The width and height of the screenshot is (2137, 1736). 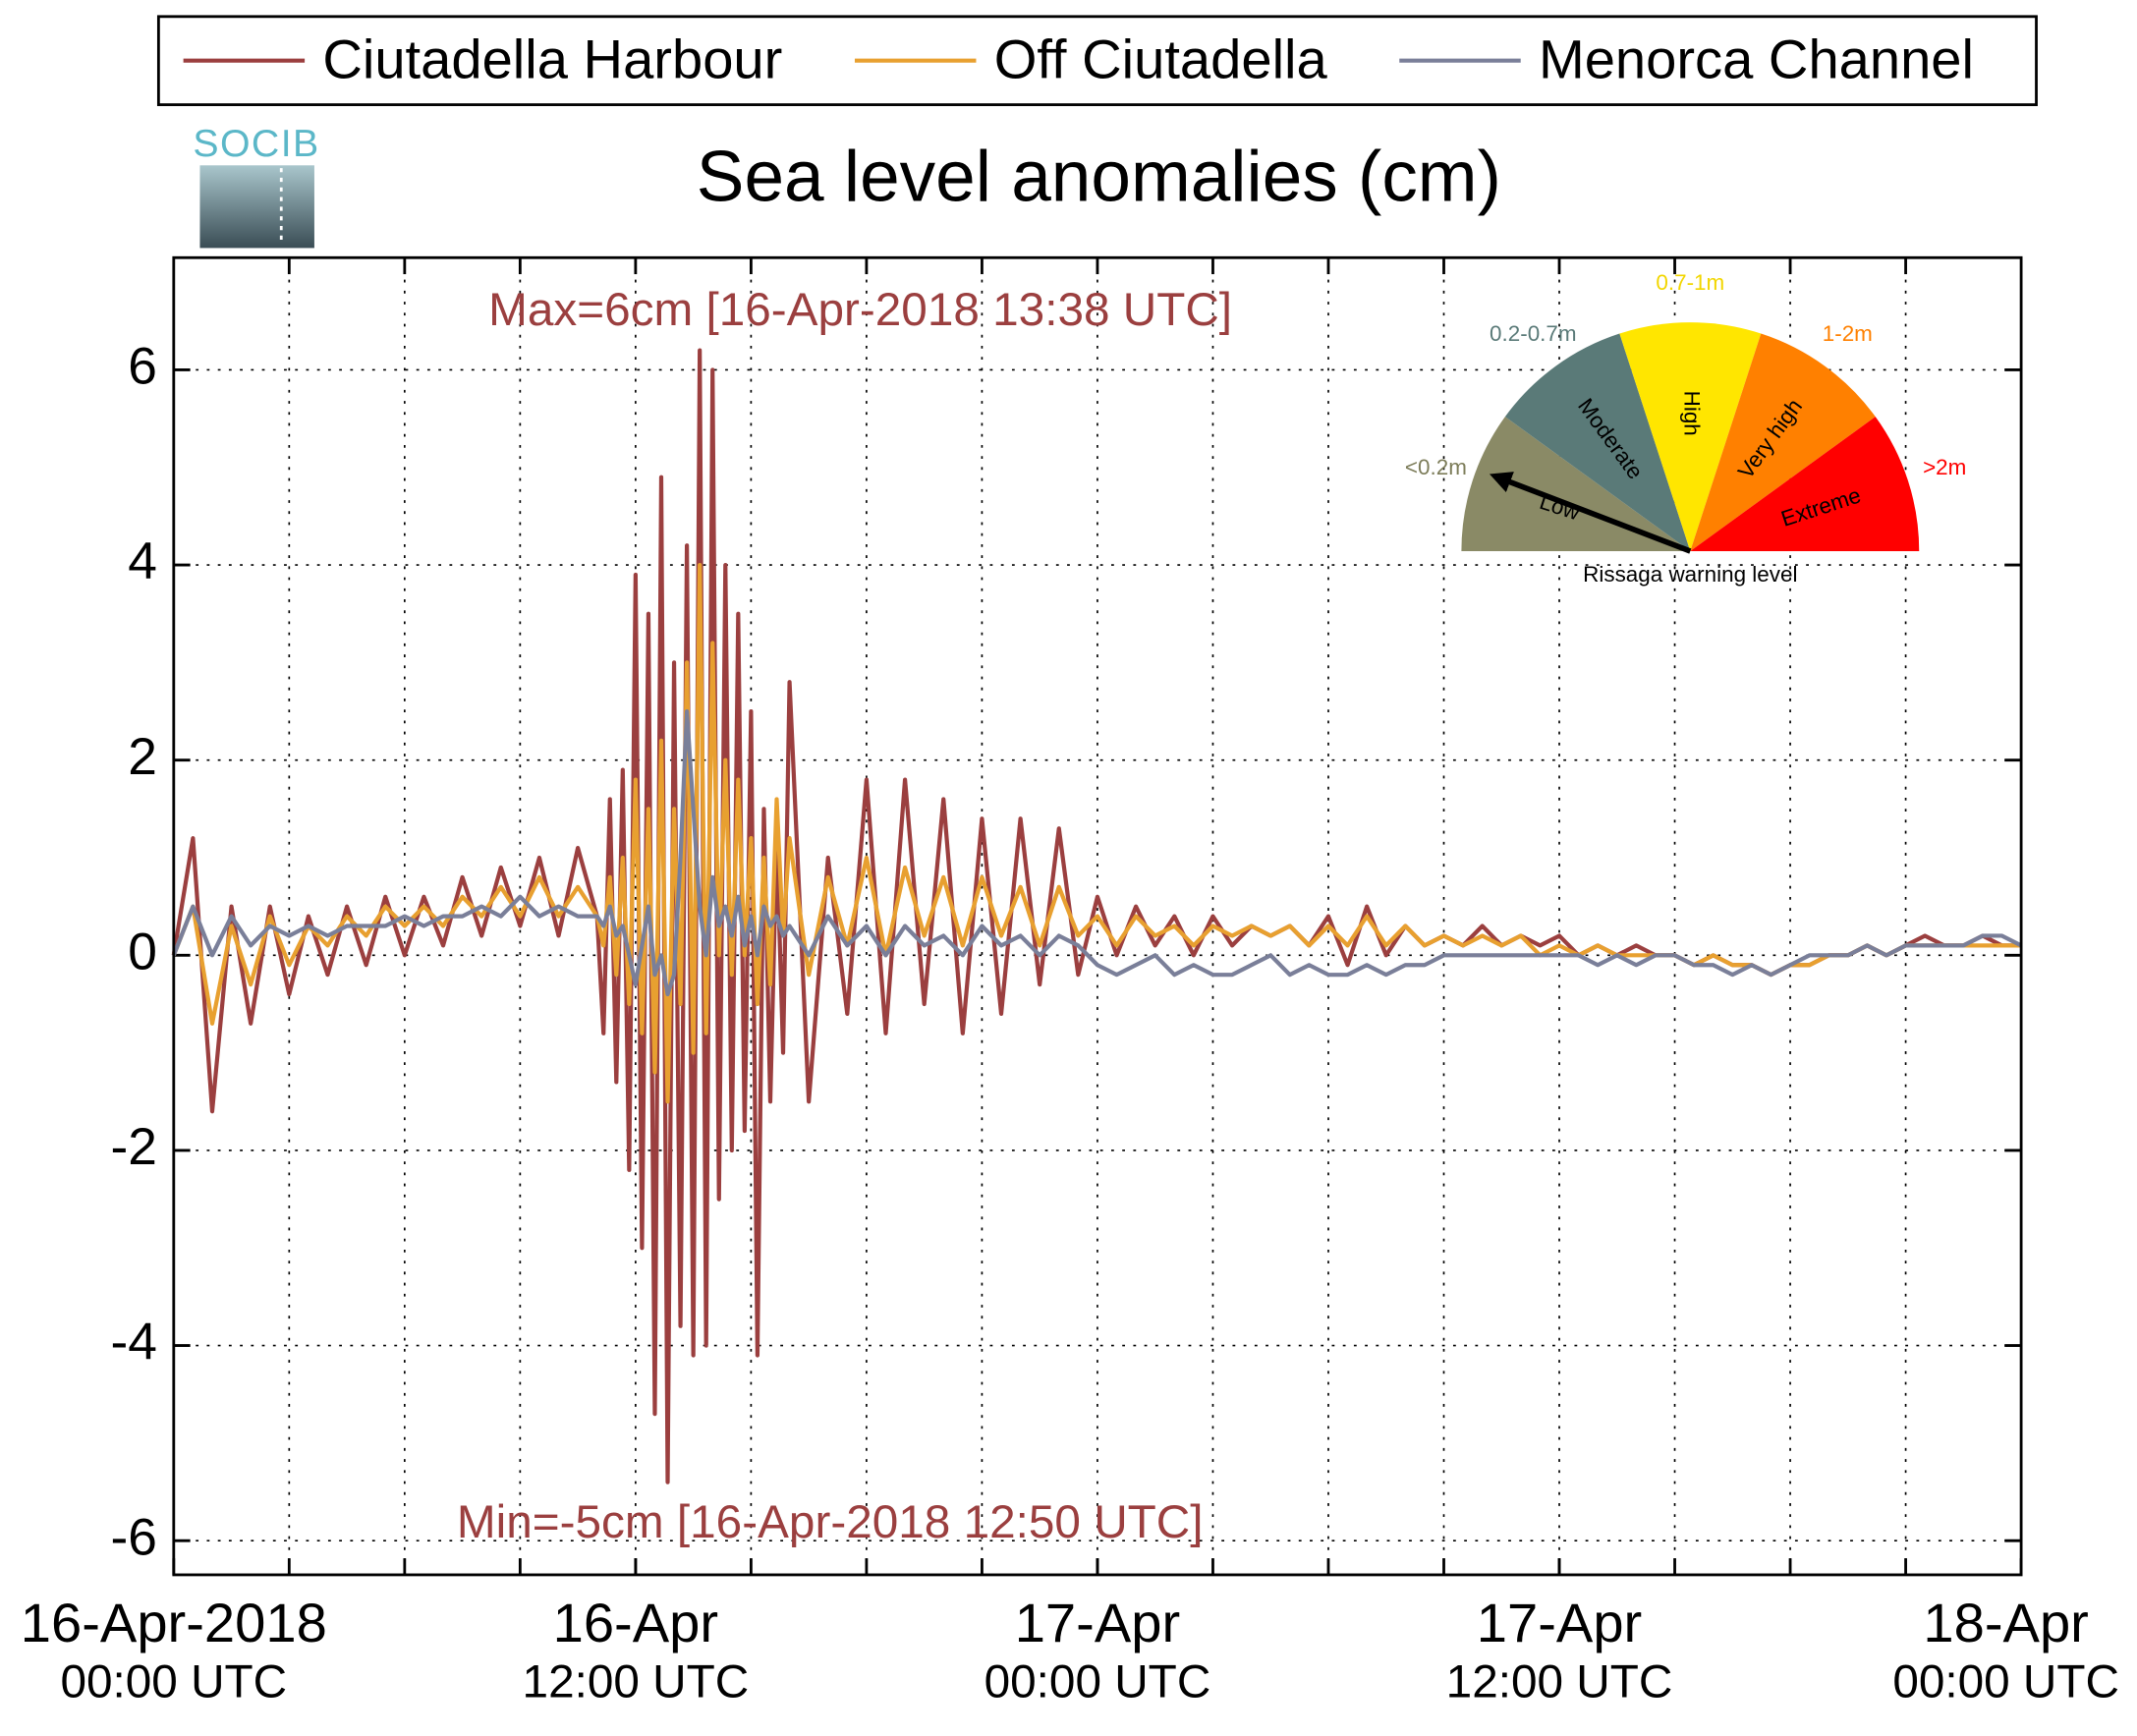 I want to click on max-annotation: Max=6cm [16-Apr-2018 13:38 UTC], so click(x=860, y=310).